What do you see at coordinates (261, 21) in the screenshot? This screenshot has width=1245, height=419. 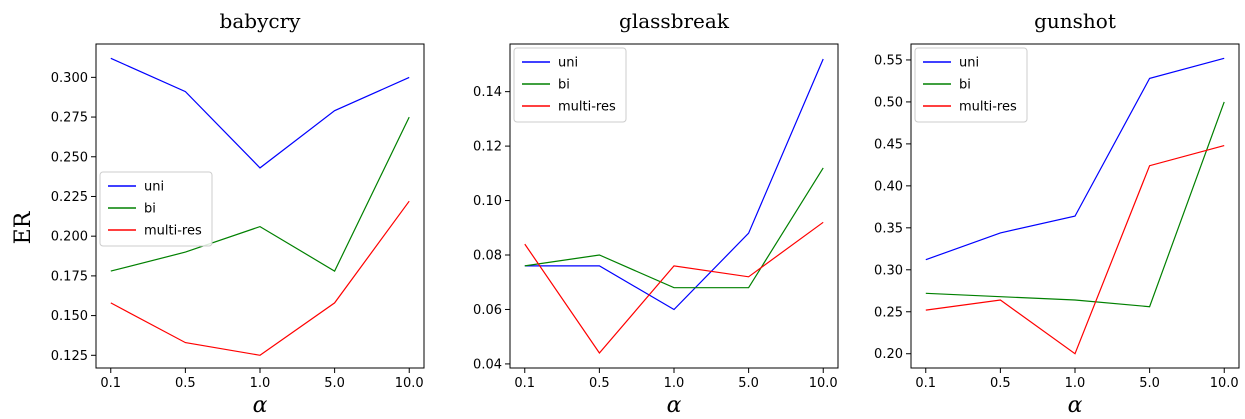 I see `chart-title: babycry` at bounding box center [261, 21].